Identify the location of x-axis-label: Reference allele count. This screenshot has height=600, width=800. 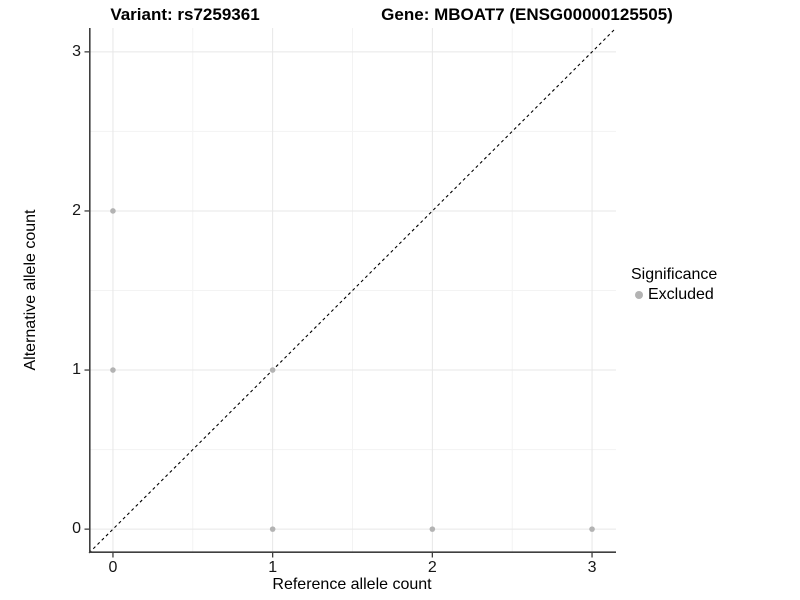
(352, 584).